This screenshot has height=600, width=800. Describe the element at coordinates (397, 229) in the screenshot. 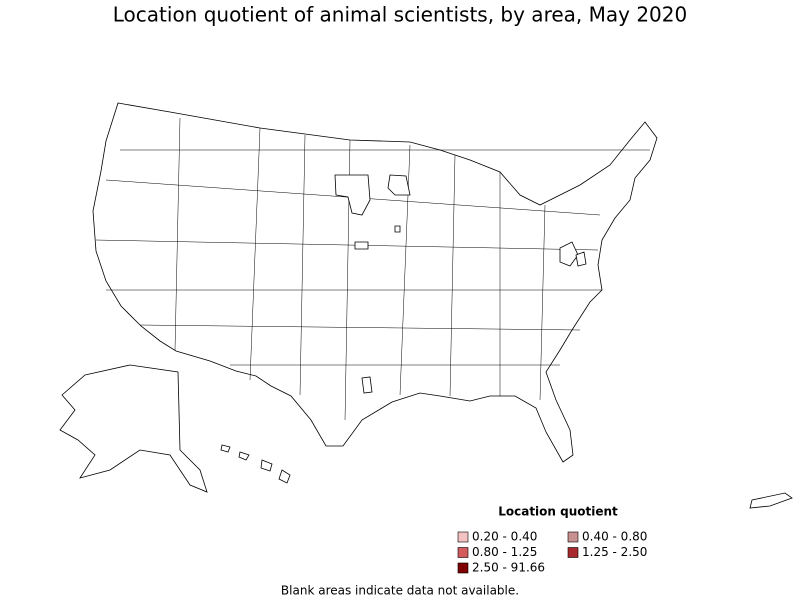

I see `area-iowa` at that location.